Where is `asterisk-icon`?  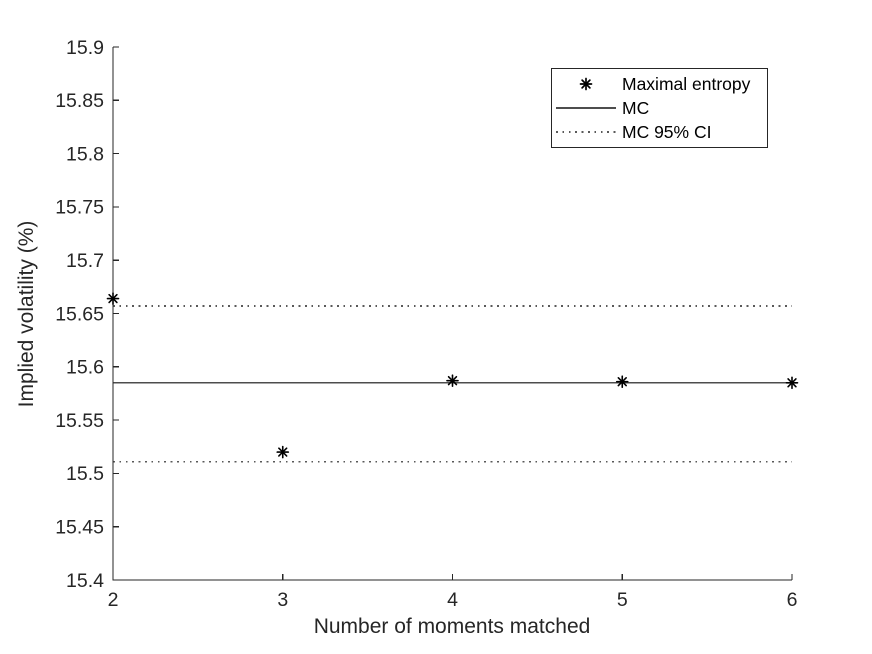 asterisk-icon is located at coordinates (586, 84).